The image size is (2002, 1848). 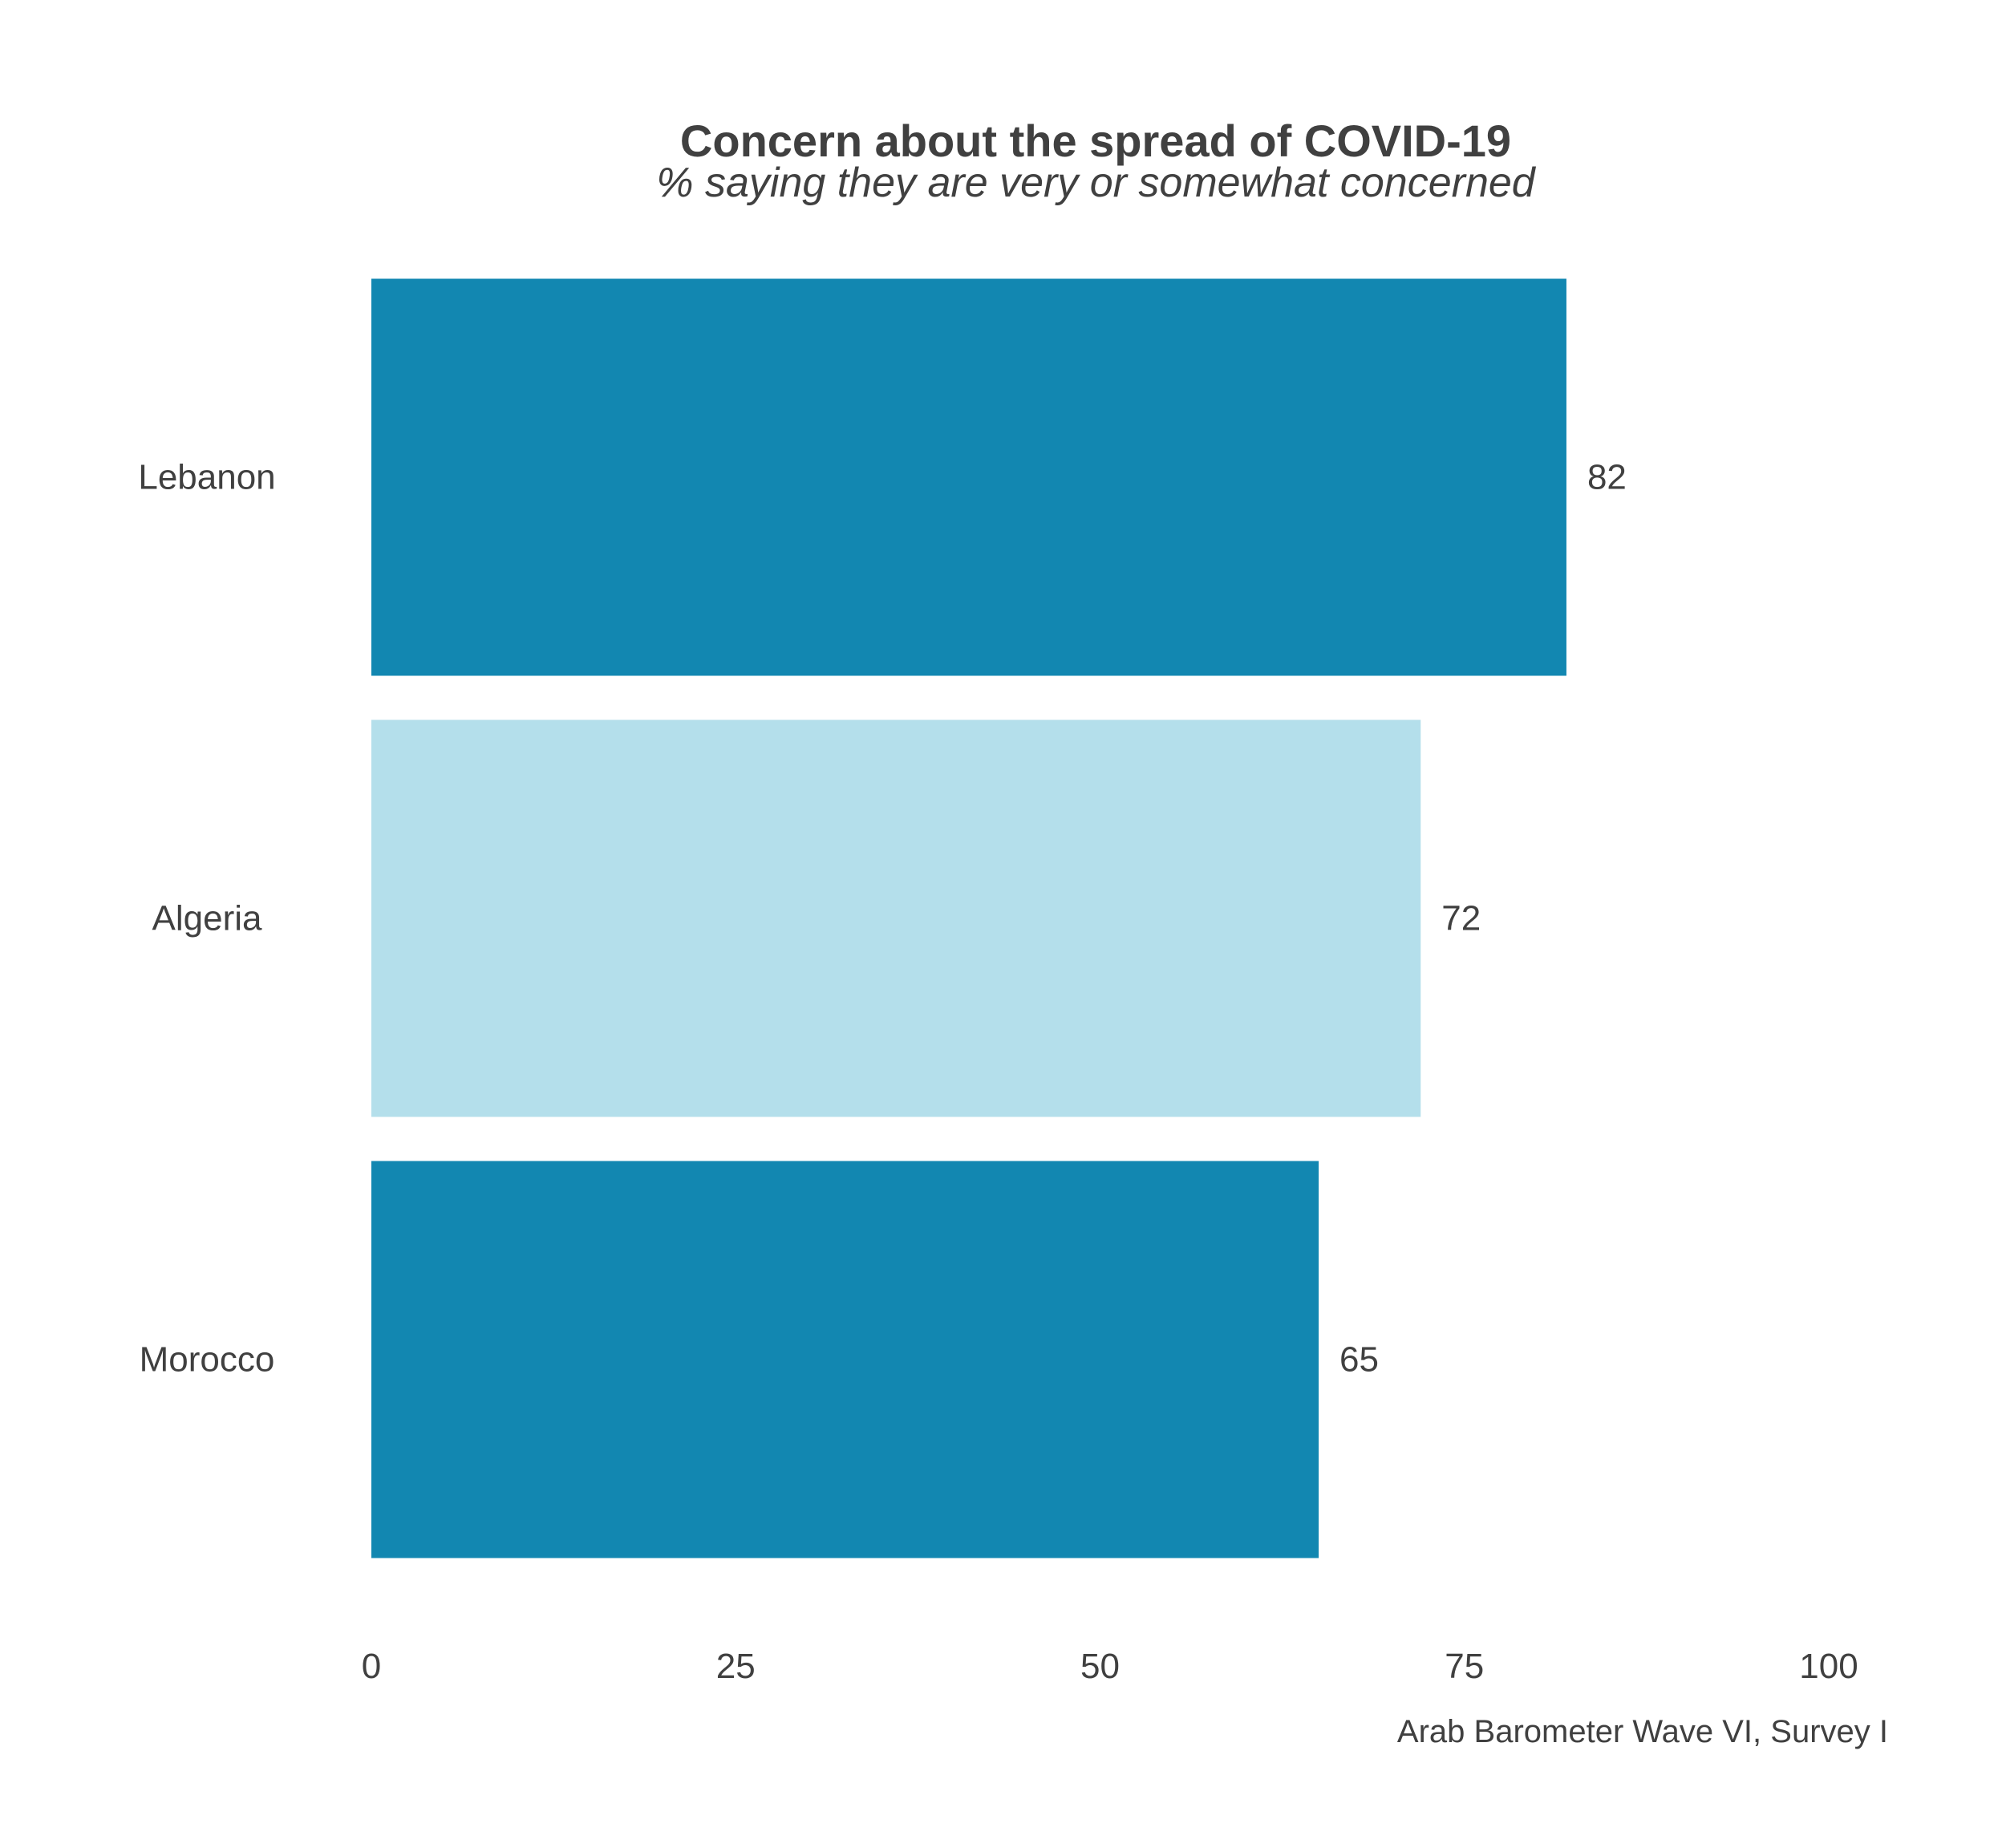 What do you see at coordinates (1642, 1732) in the screenshot?
I see `chart-caption: Arab Barometer Wave VI, Survey I` at bounding box center [1642, 1732].